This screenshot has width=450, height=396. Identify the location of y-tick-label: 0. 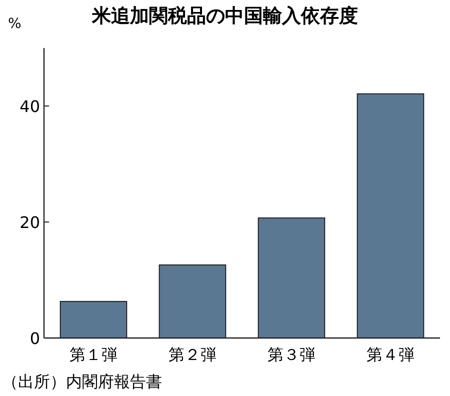
(35, 338).